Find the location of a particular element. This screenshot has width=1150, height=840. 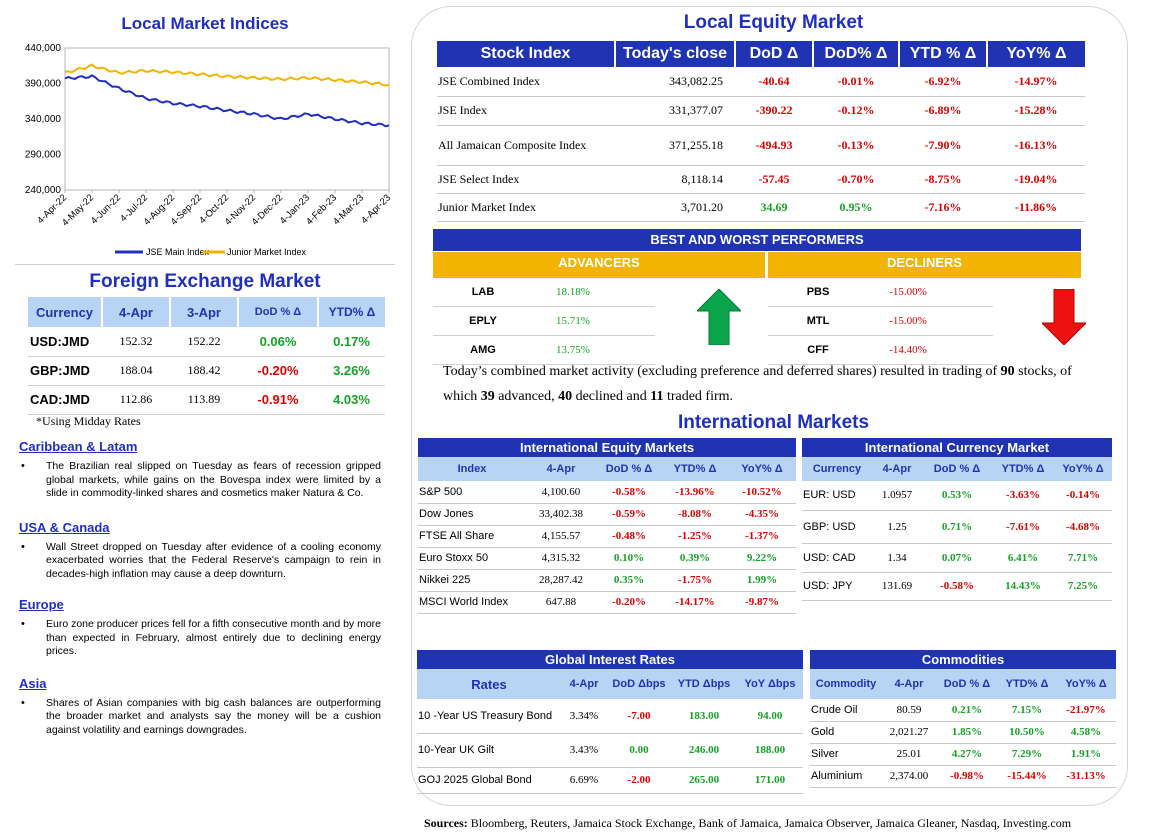

ie-value: 4,315.32 is located at coordinates (561, 558).